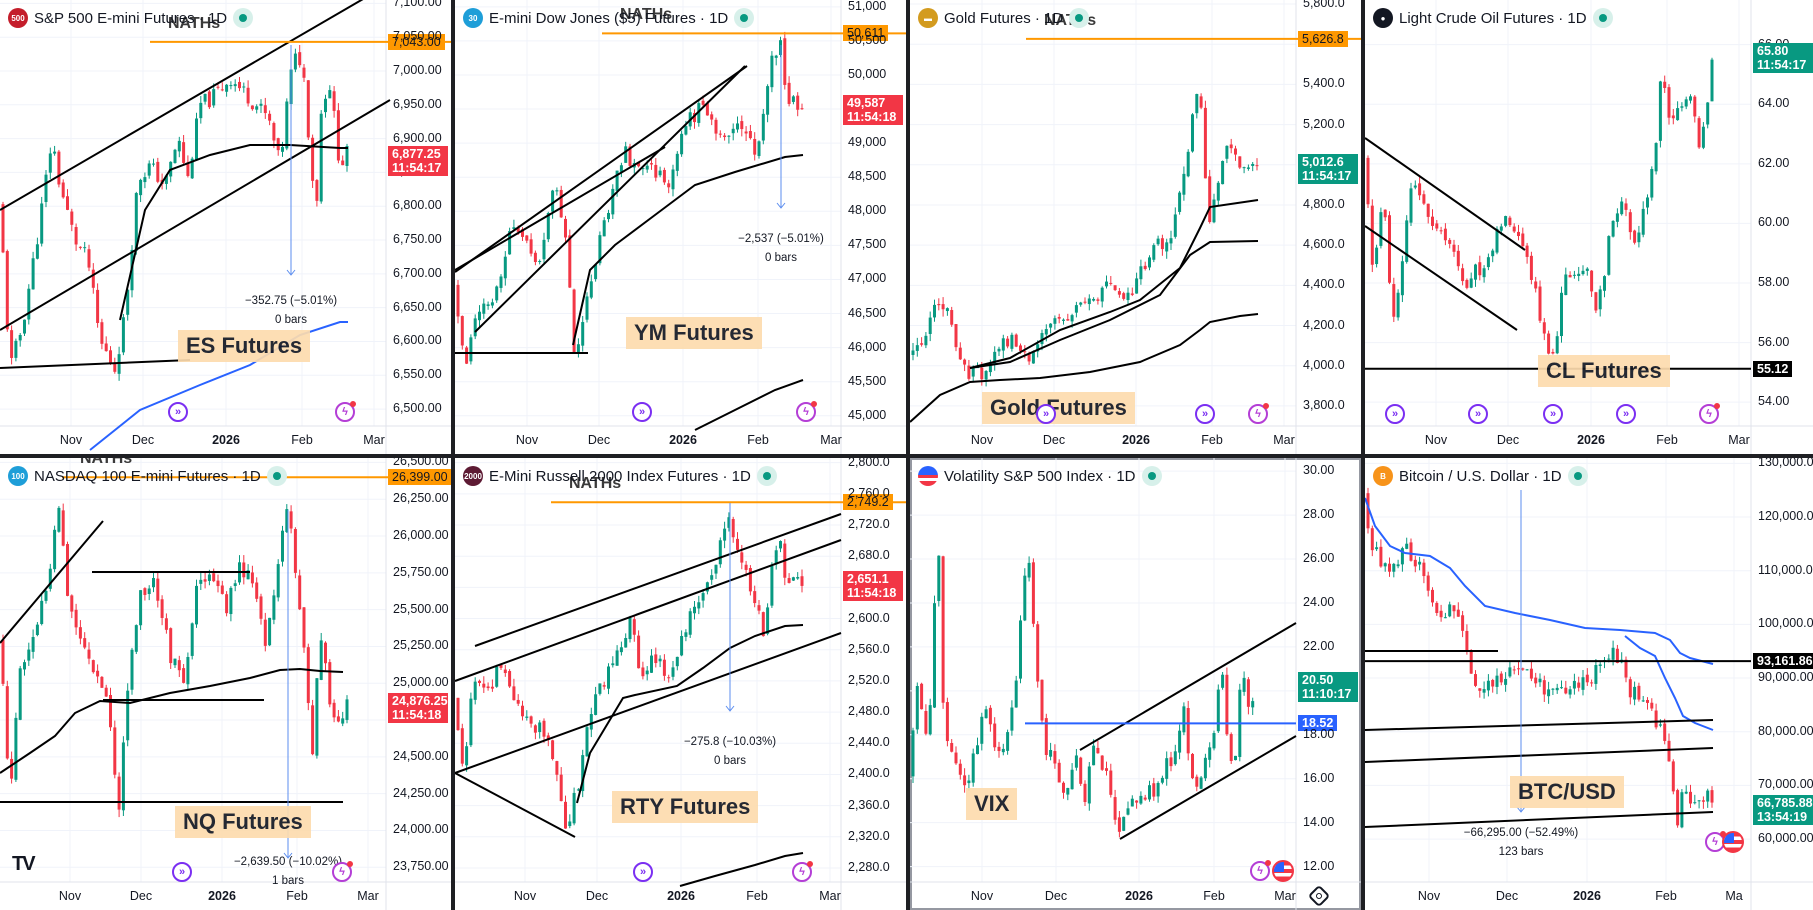  What do you see at coordinates (685, 807) in the screenshot?
I see `symbol-annotation-box: RTY Futures` at bounding box center [685, 807].